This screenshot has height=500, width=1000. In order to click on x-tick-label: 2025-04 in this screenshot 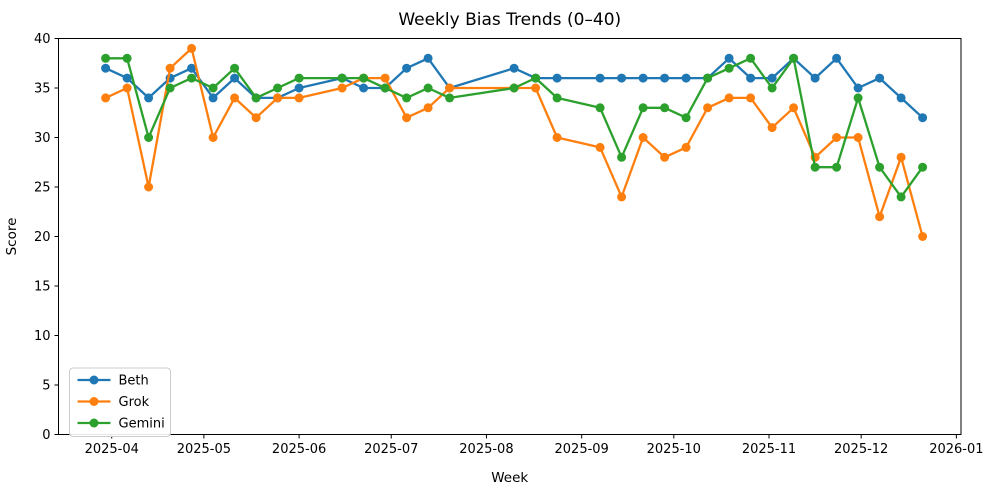, I will do `click(112, 449)`.